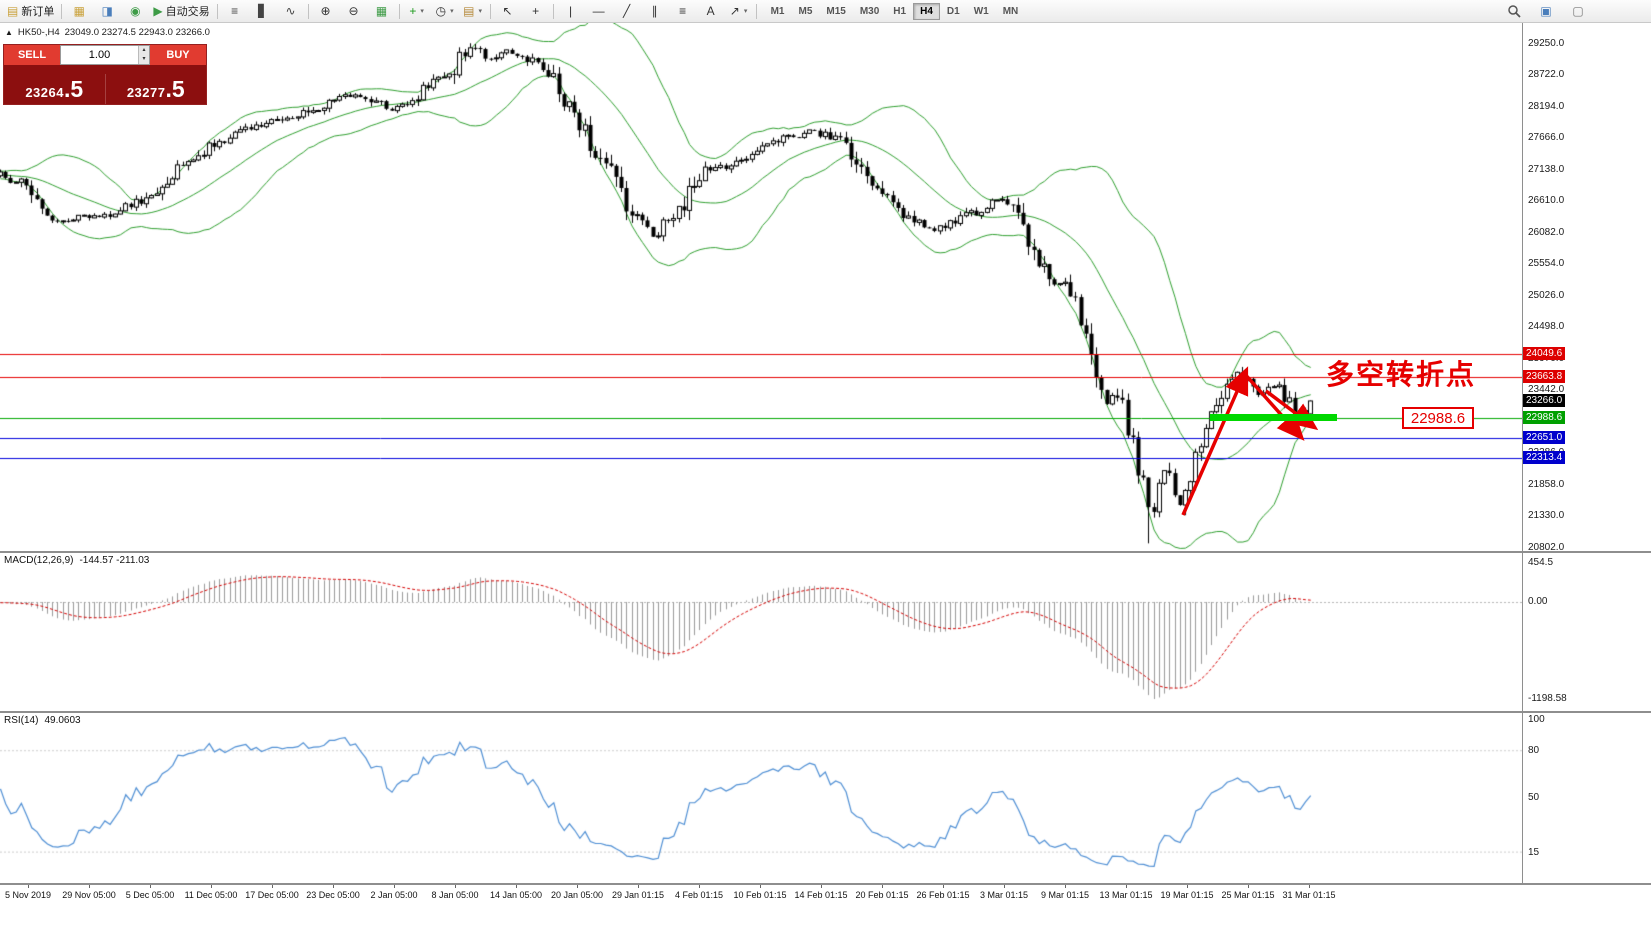  I want to click on price-level-label: 24049.6, so click(1544, 354).